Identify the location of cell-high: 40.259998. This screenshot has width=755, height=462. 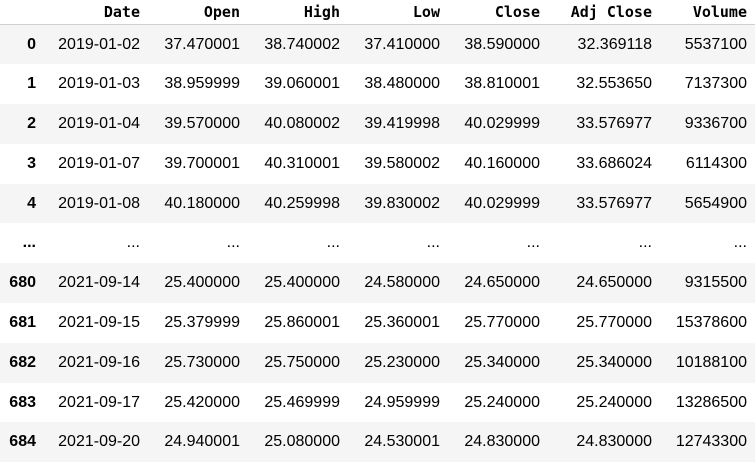
(302, 203).